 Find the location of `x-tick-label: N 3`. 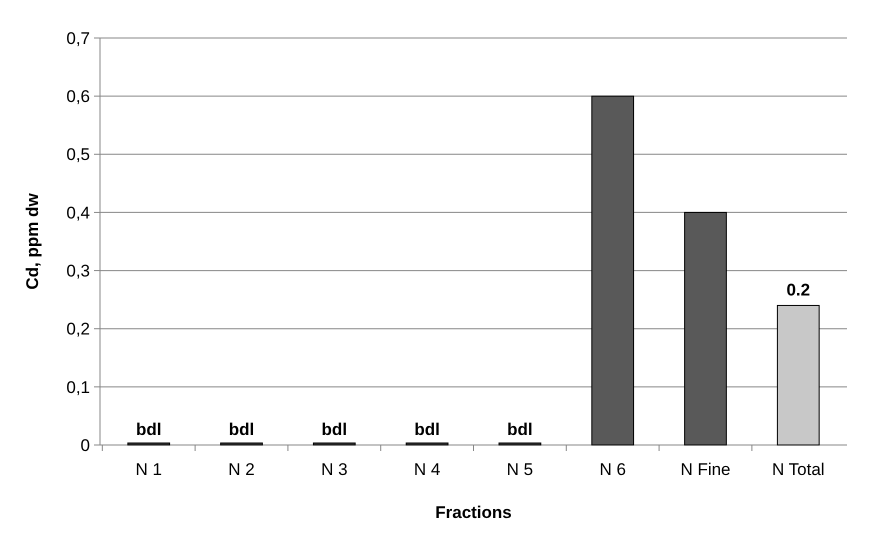

x-tick-label: N 3 is located at coordinates (334, 469).